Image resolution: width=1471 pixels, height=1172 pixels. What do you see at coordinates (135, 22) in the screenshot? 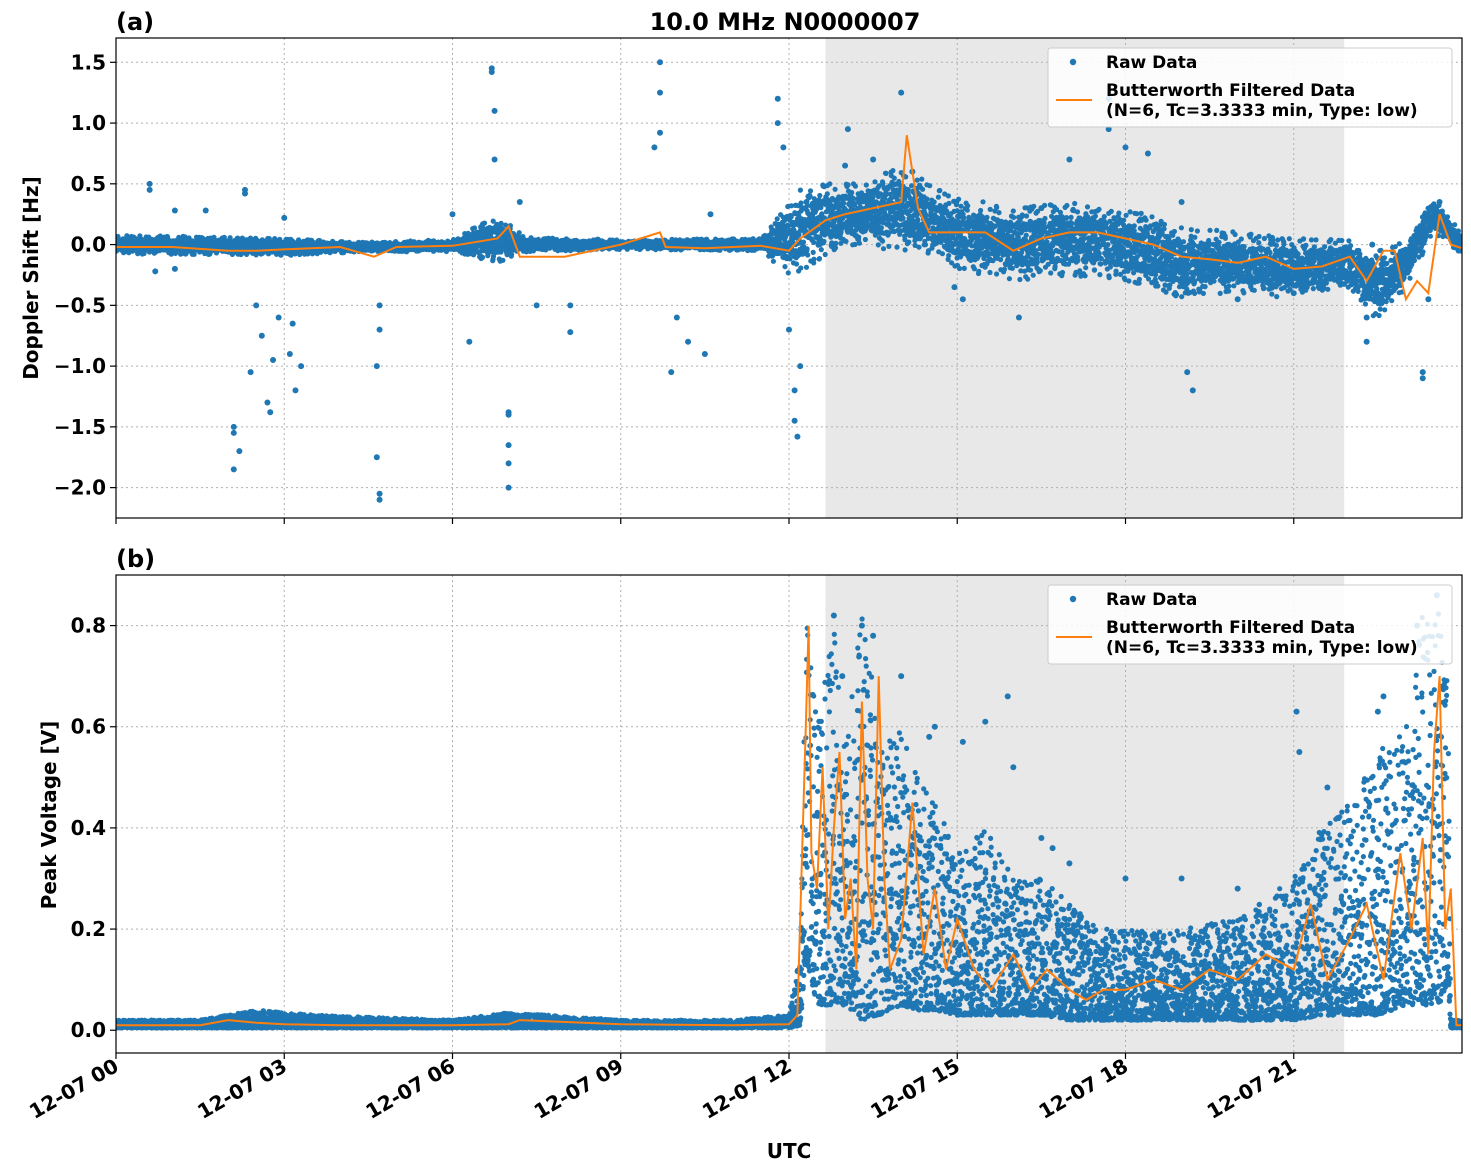
I see `panel-a-label: (a)` at bounding box center [135, 22].